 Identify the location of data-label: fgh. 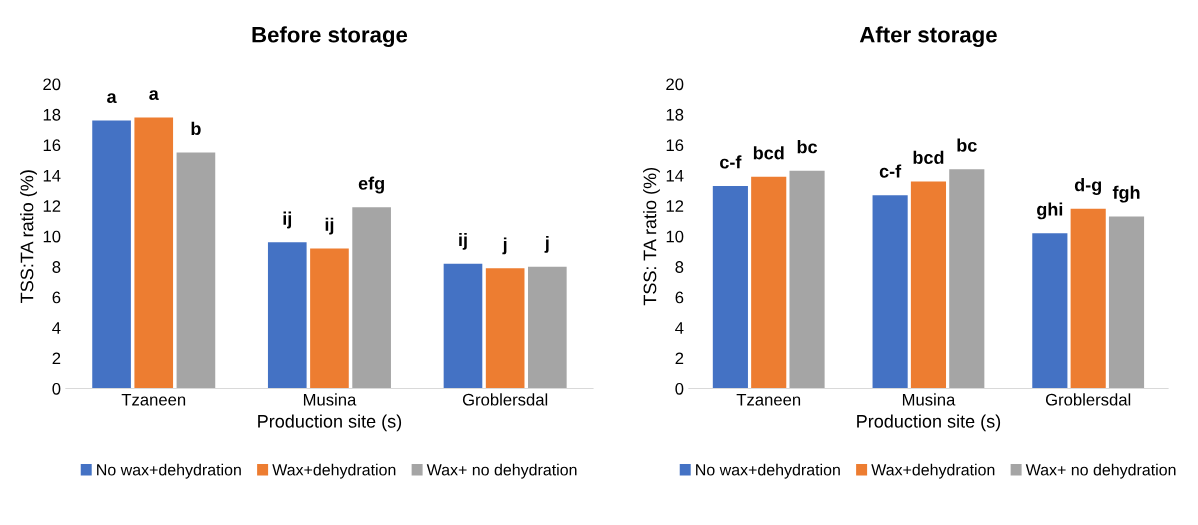
(1126, 194).